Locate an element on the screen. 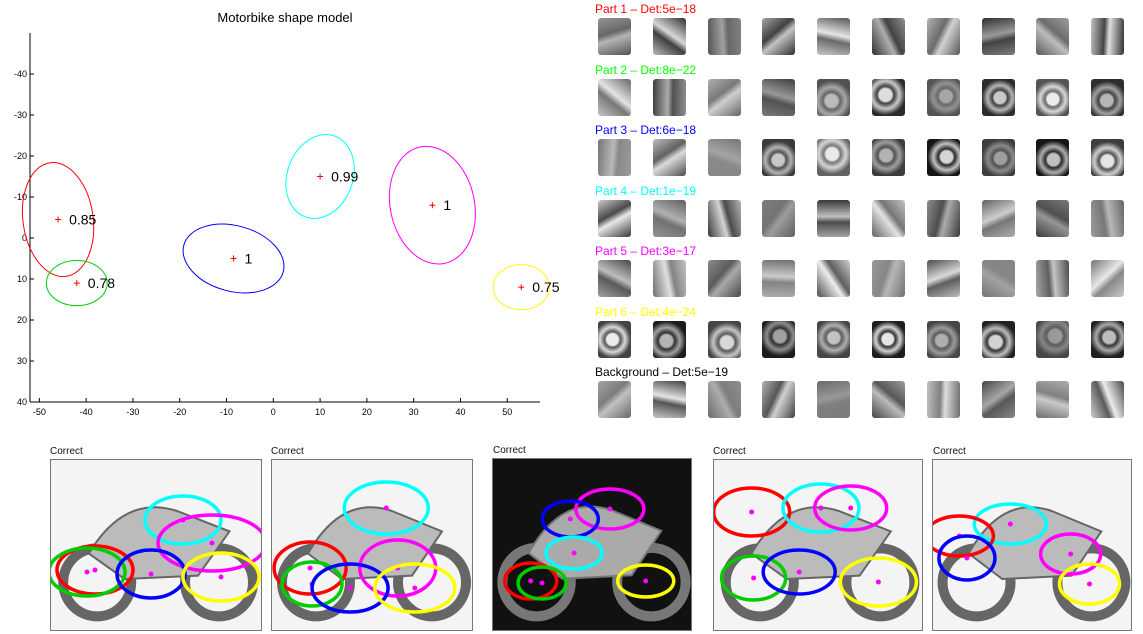  y-tick-label: 30 is located at coordinates (22, 361).